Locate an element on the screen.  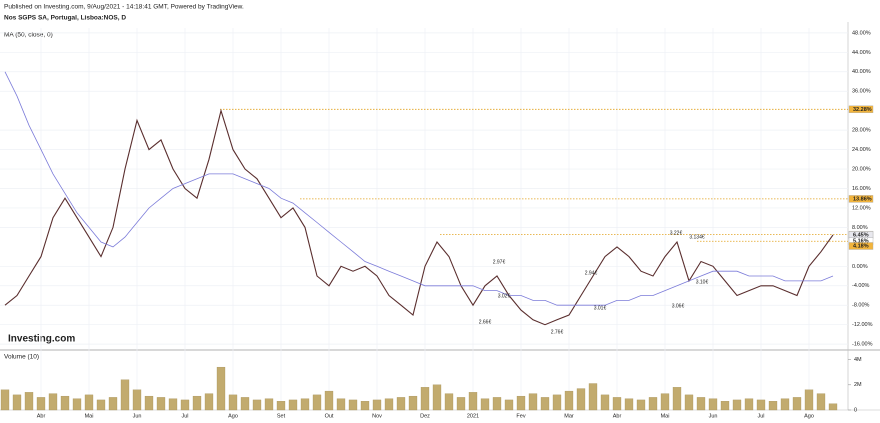
price-annotation: 3.134€ is located at coordinates (697, 237).